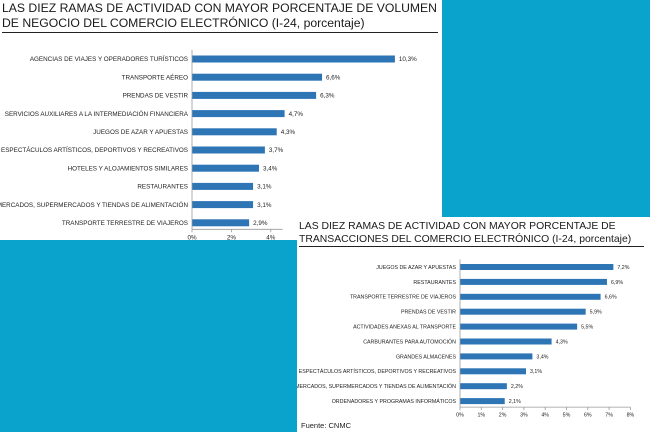 The width and height of the screenshot is (650, 432). What do you see at coordinates (623, 268) in the screenshot?
I see `data-label: 7,2%` at bounding box center [623, 268].